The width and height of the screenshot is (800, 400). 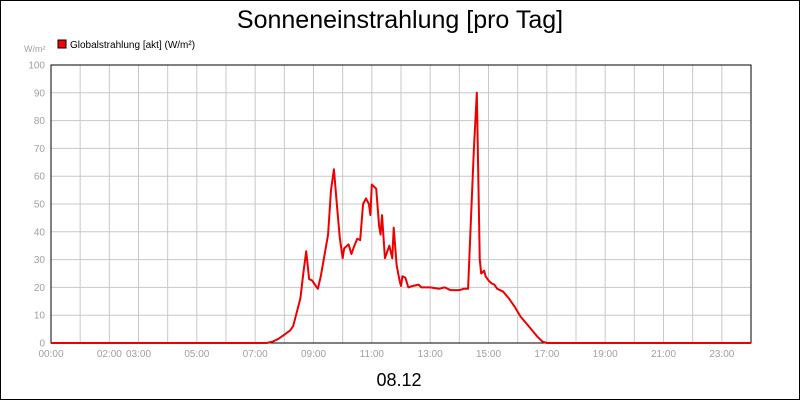 I want to click on x-tick-label: 05:00, so click(x=196, y=354).